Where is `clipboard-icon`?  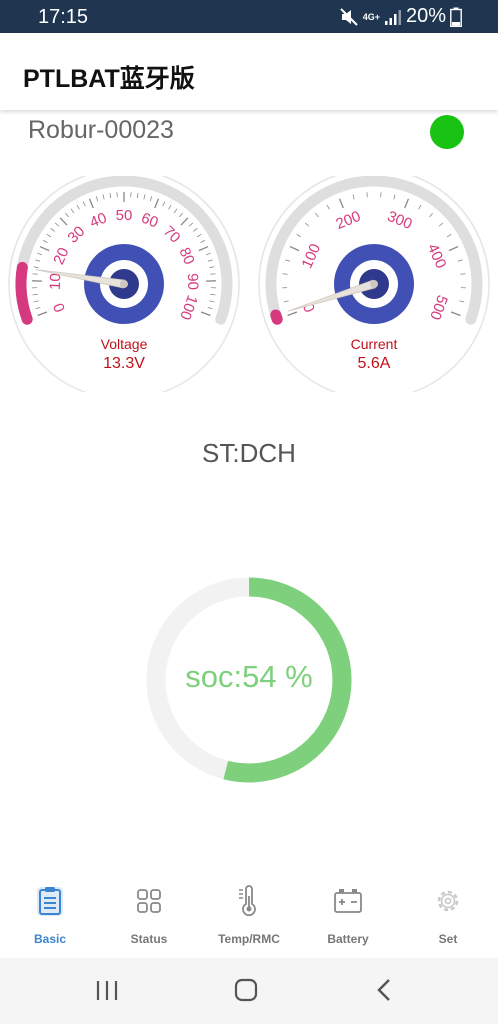
clipboard-icon is located at coordinates (50, 901).